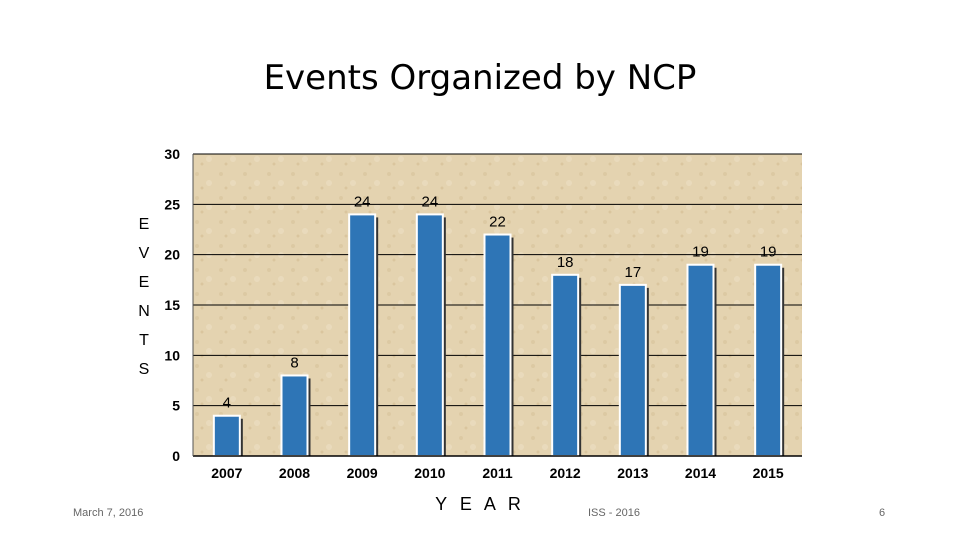 This screenshot has width=960, height=540. Describe the element at coordinates (226, 436) in the screenshot. I see `bar-2007` at that location.